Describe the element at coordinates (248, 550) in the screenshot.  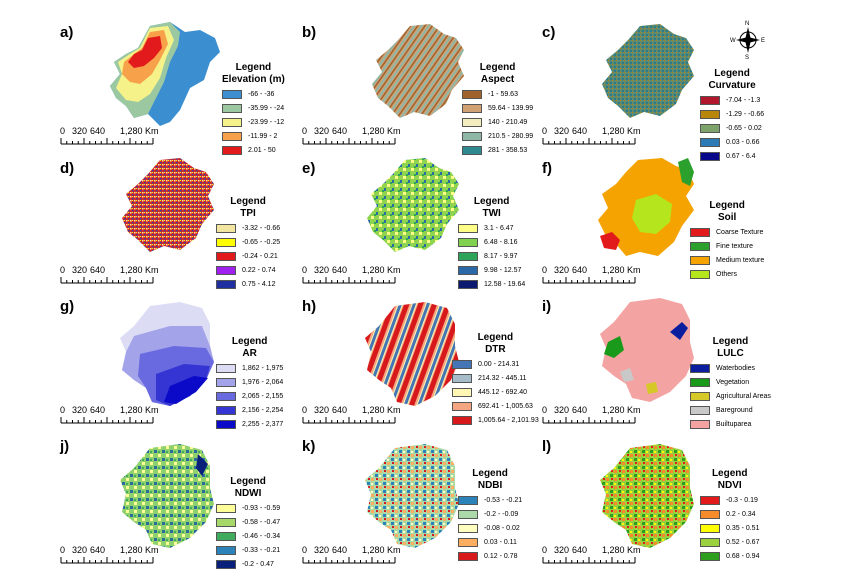
I see `legend-row: -0.33 - -0.21` at that location.